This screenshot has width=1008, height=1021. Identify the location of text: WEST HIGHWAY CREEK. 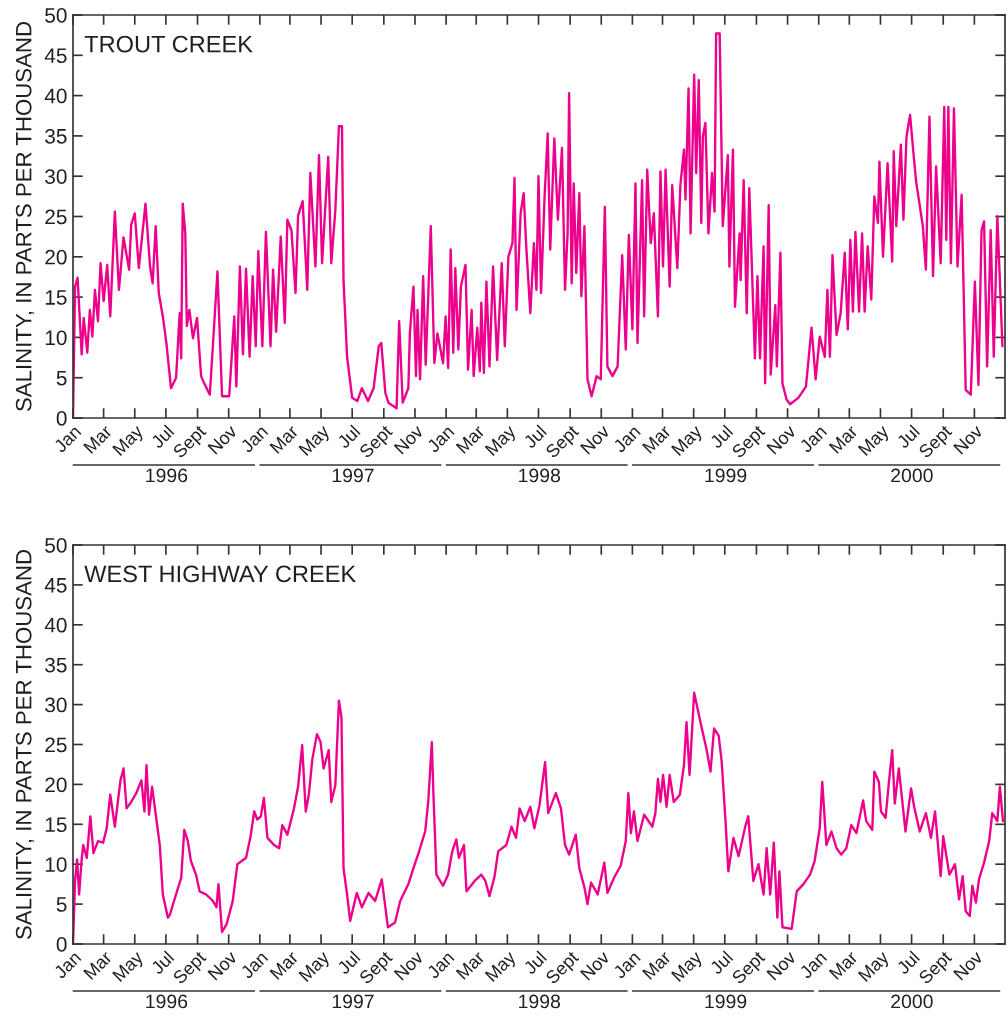
(220, 574).